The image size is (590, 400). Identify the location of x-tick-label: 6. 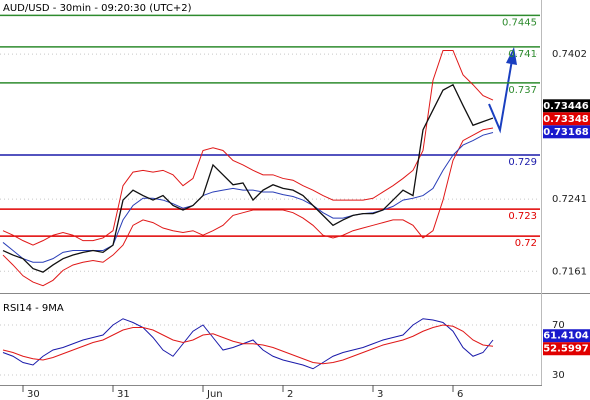
(460, 394).